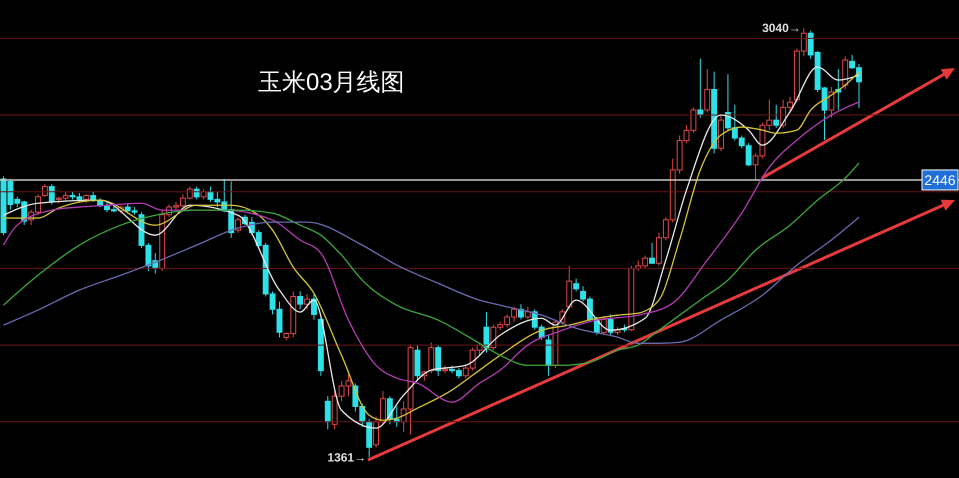 The image size is (959, 478). What do you see at coordinates (781, 28) in the screenshot?
I see `annotation: 3040→` at bounding box center [781, 28].